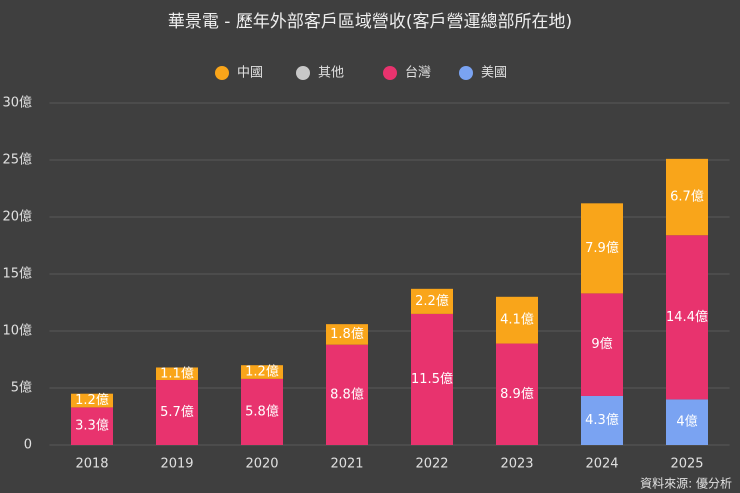 The height and width of the screenshot is (493, 740). What do you see at coordinates (21, 388) in the screenshot?
I see `y-tick-label: 5億` at bounding box center [21, 388].